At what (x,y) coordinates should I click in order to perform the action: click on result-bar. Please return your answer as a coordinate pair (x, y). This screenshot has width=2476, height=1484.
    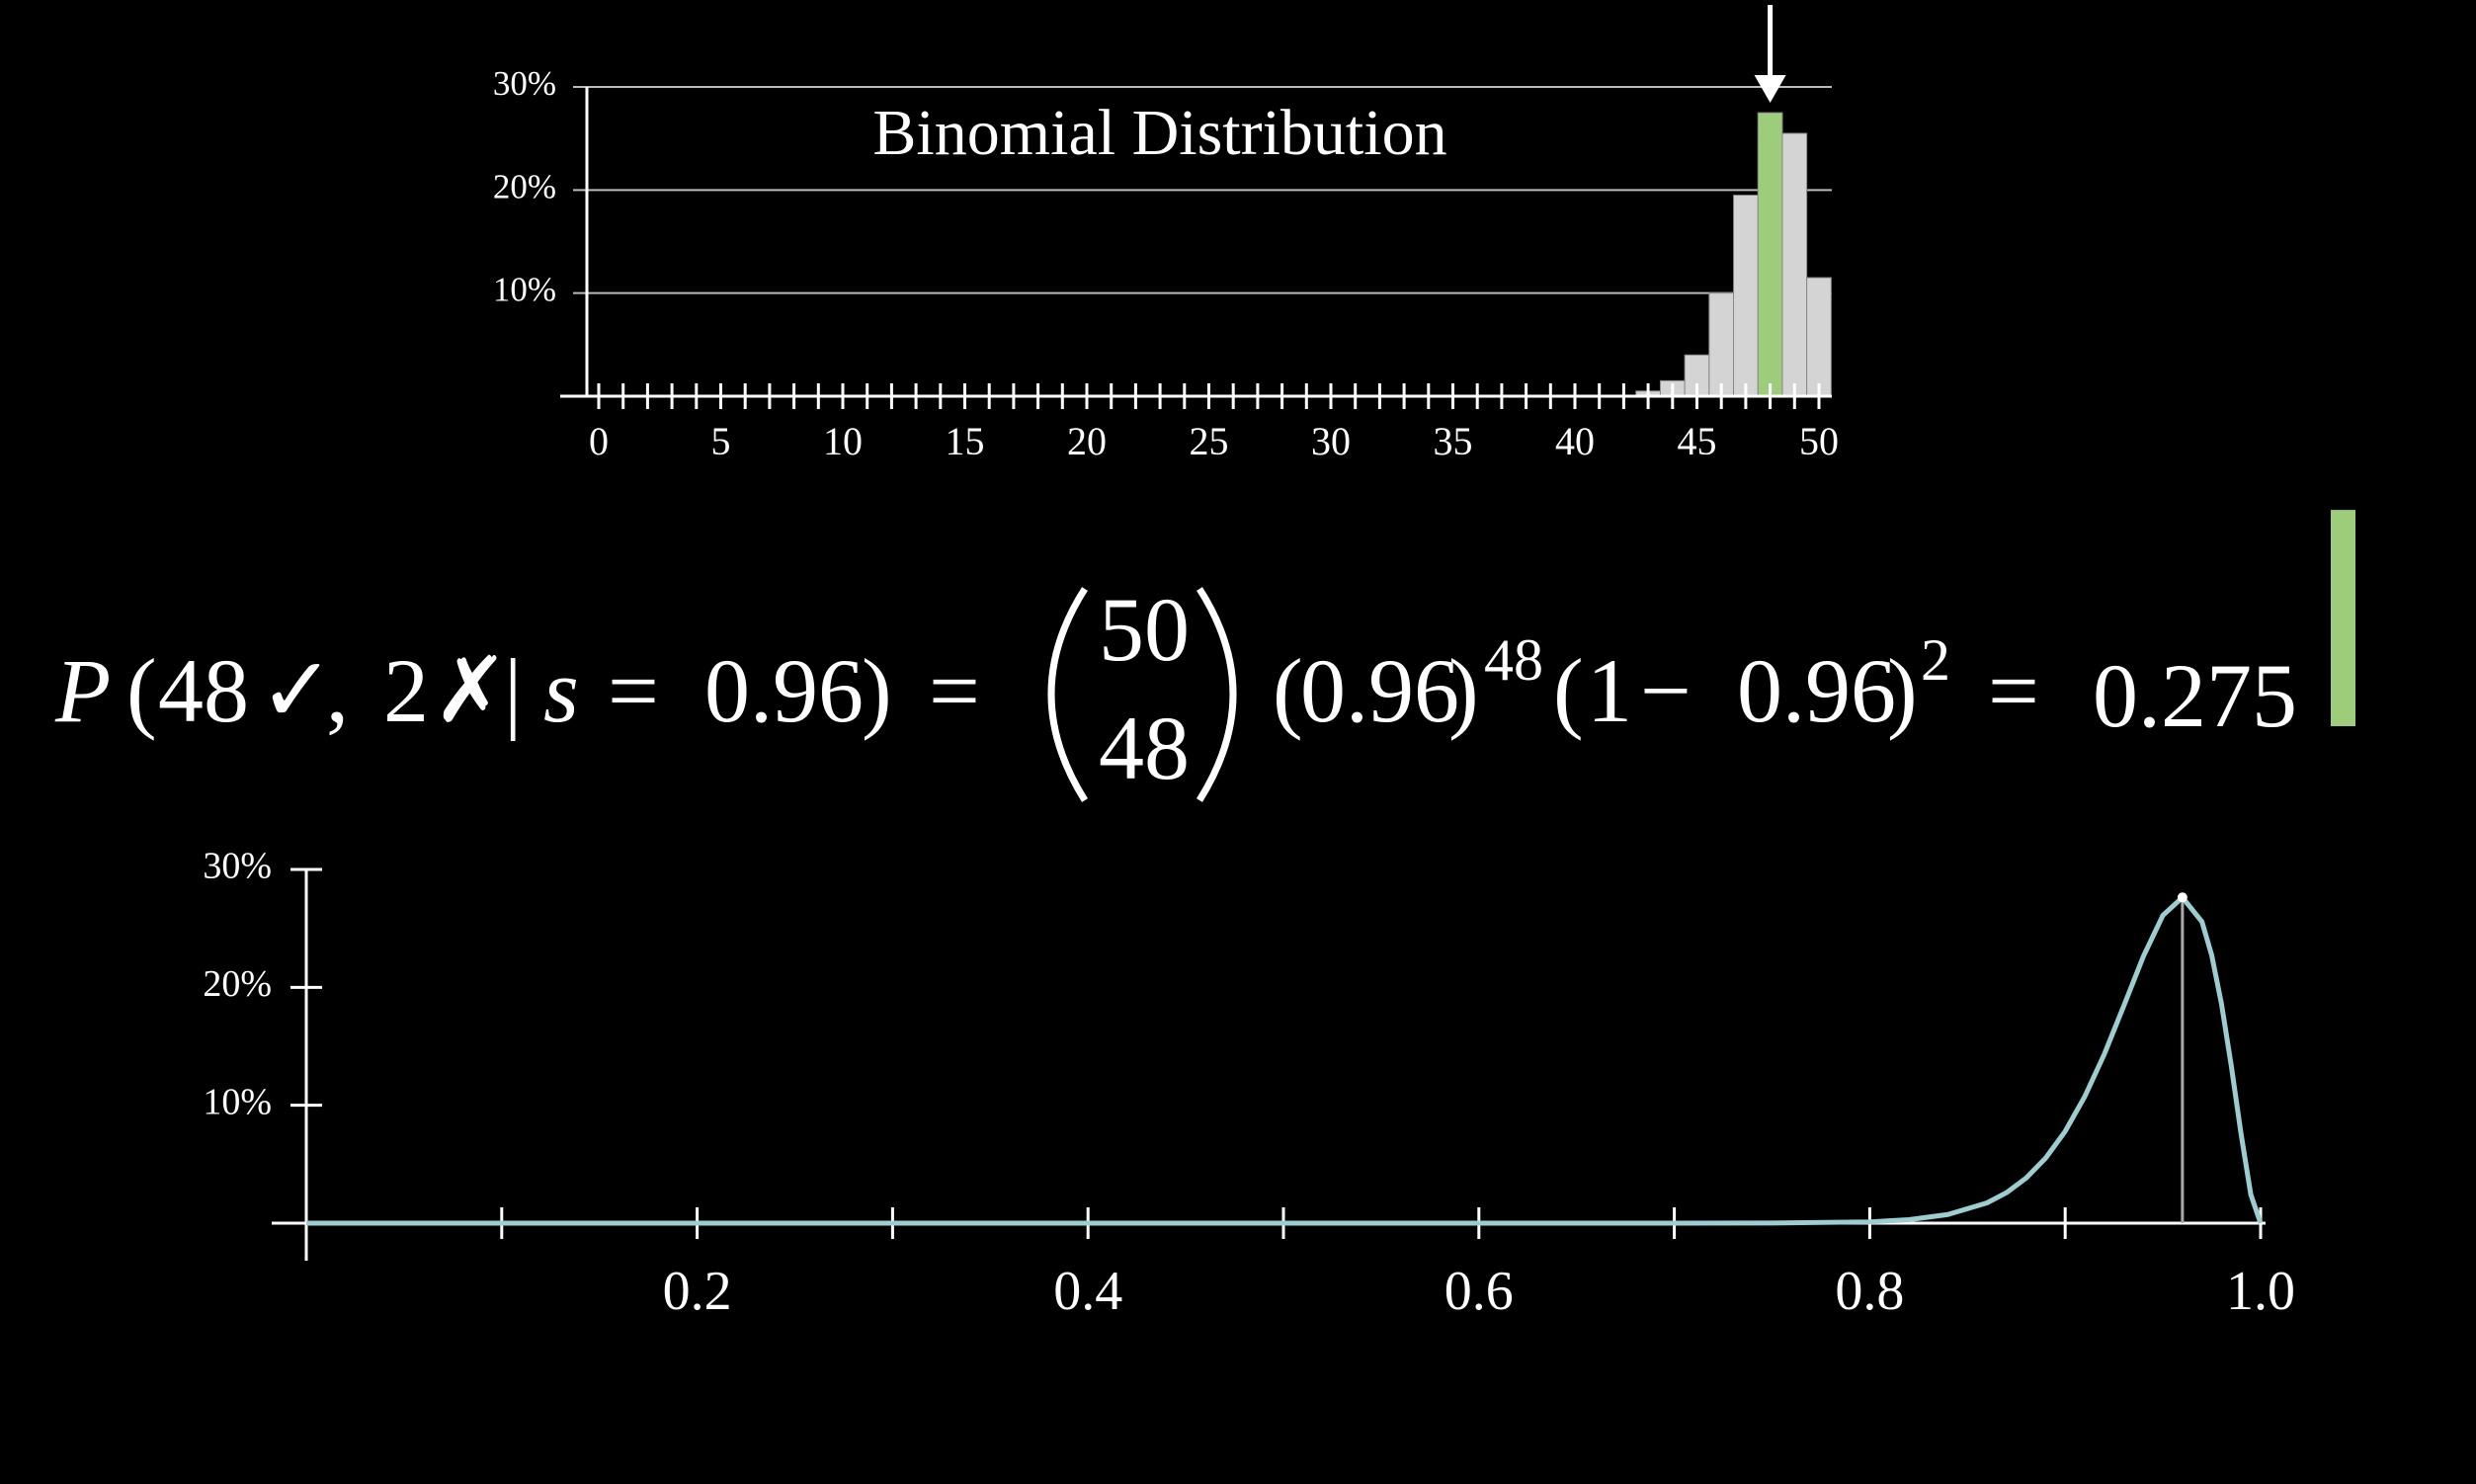
    Looking at the image, I should click on (2343, 618).